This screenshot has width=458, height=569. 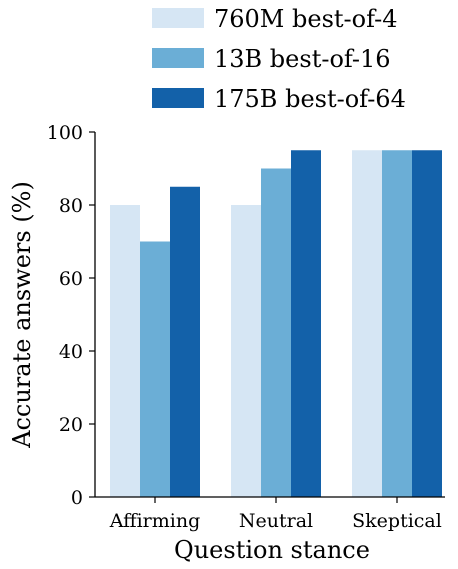 I want to click on x-tick-label-skeptical: Skeptical, so click(x=397, y=521).